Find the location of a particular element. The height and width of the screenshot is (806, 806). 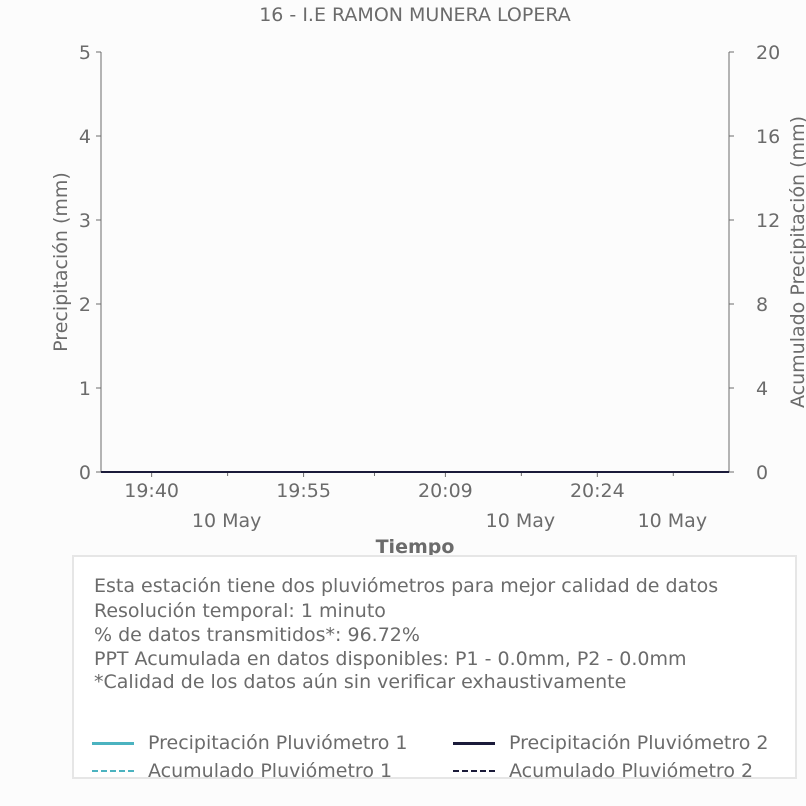

y-tick-label: 3 is located at coordinates (85, 221).